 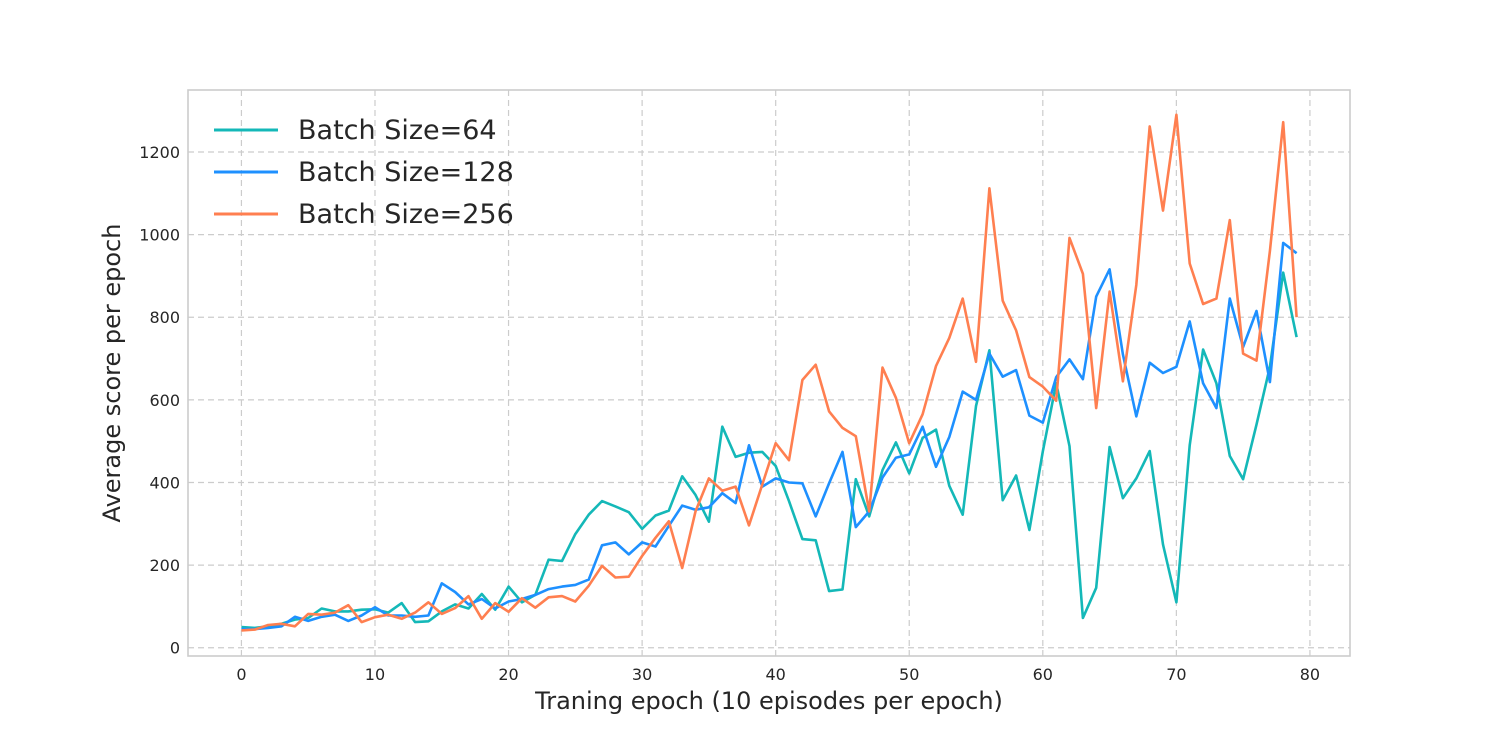 I want to click on x-tick-label: 60, so click(x=1043, y=674).